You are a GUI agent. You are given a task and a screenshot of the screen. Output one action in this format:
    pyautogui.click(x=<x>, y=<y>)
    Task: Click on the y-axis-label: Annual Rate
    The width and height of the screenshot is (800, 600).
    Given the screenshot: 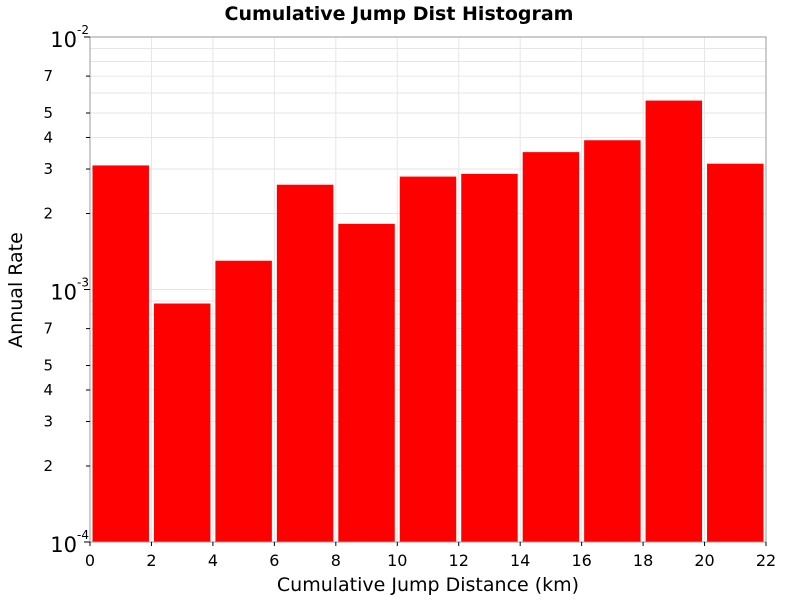 What is the action you would take?
    pyautogui.click(x=16, y=290)
    